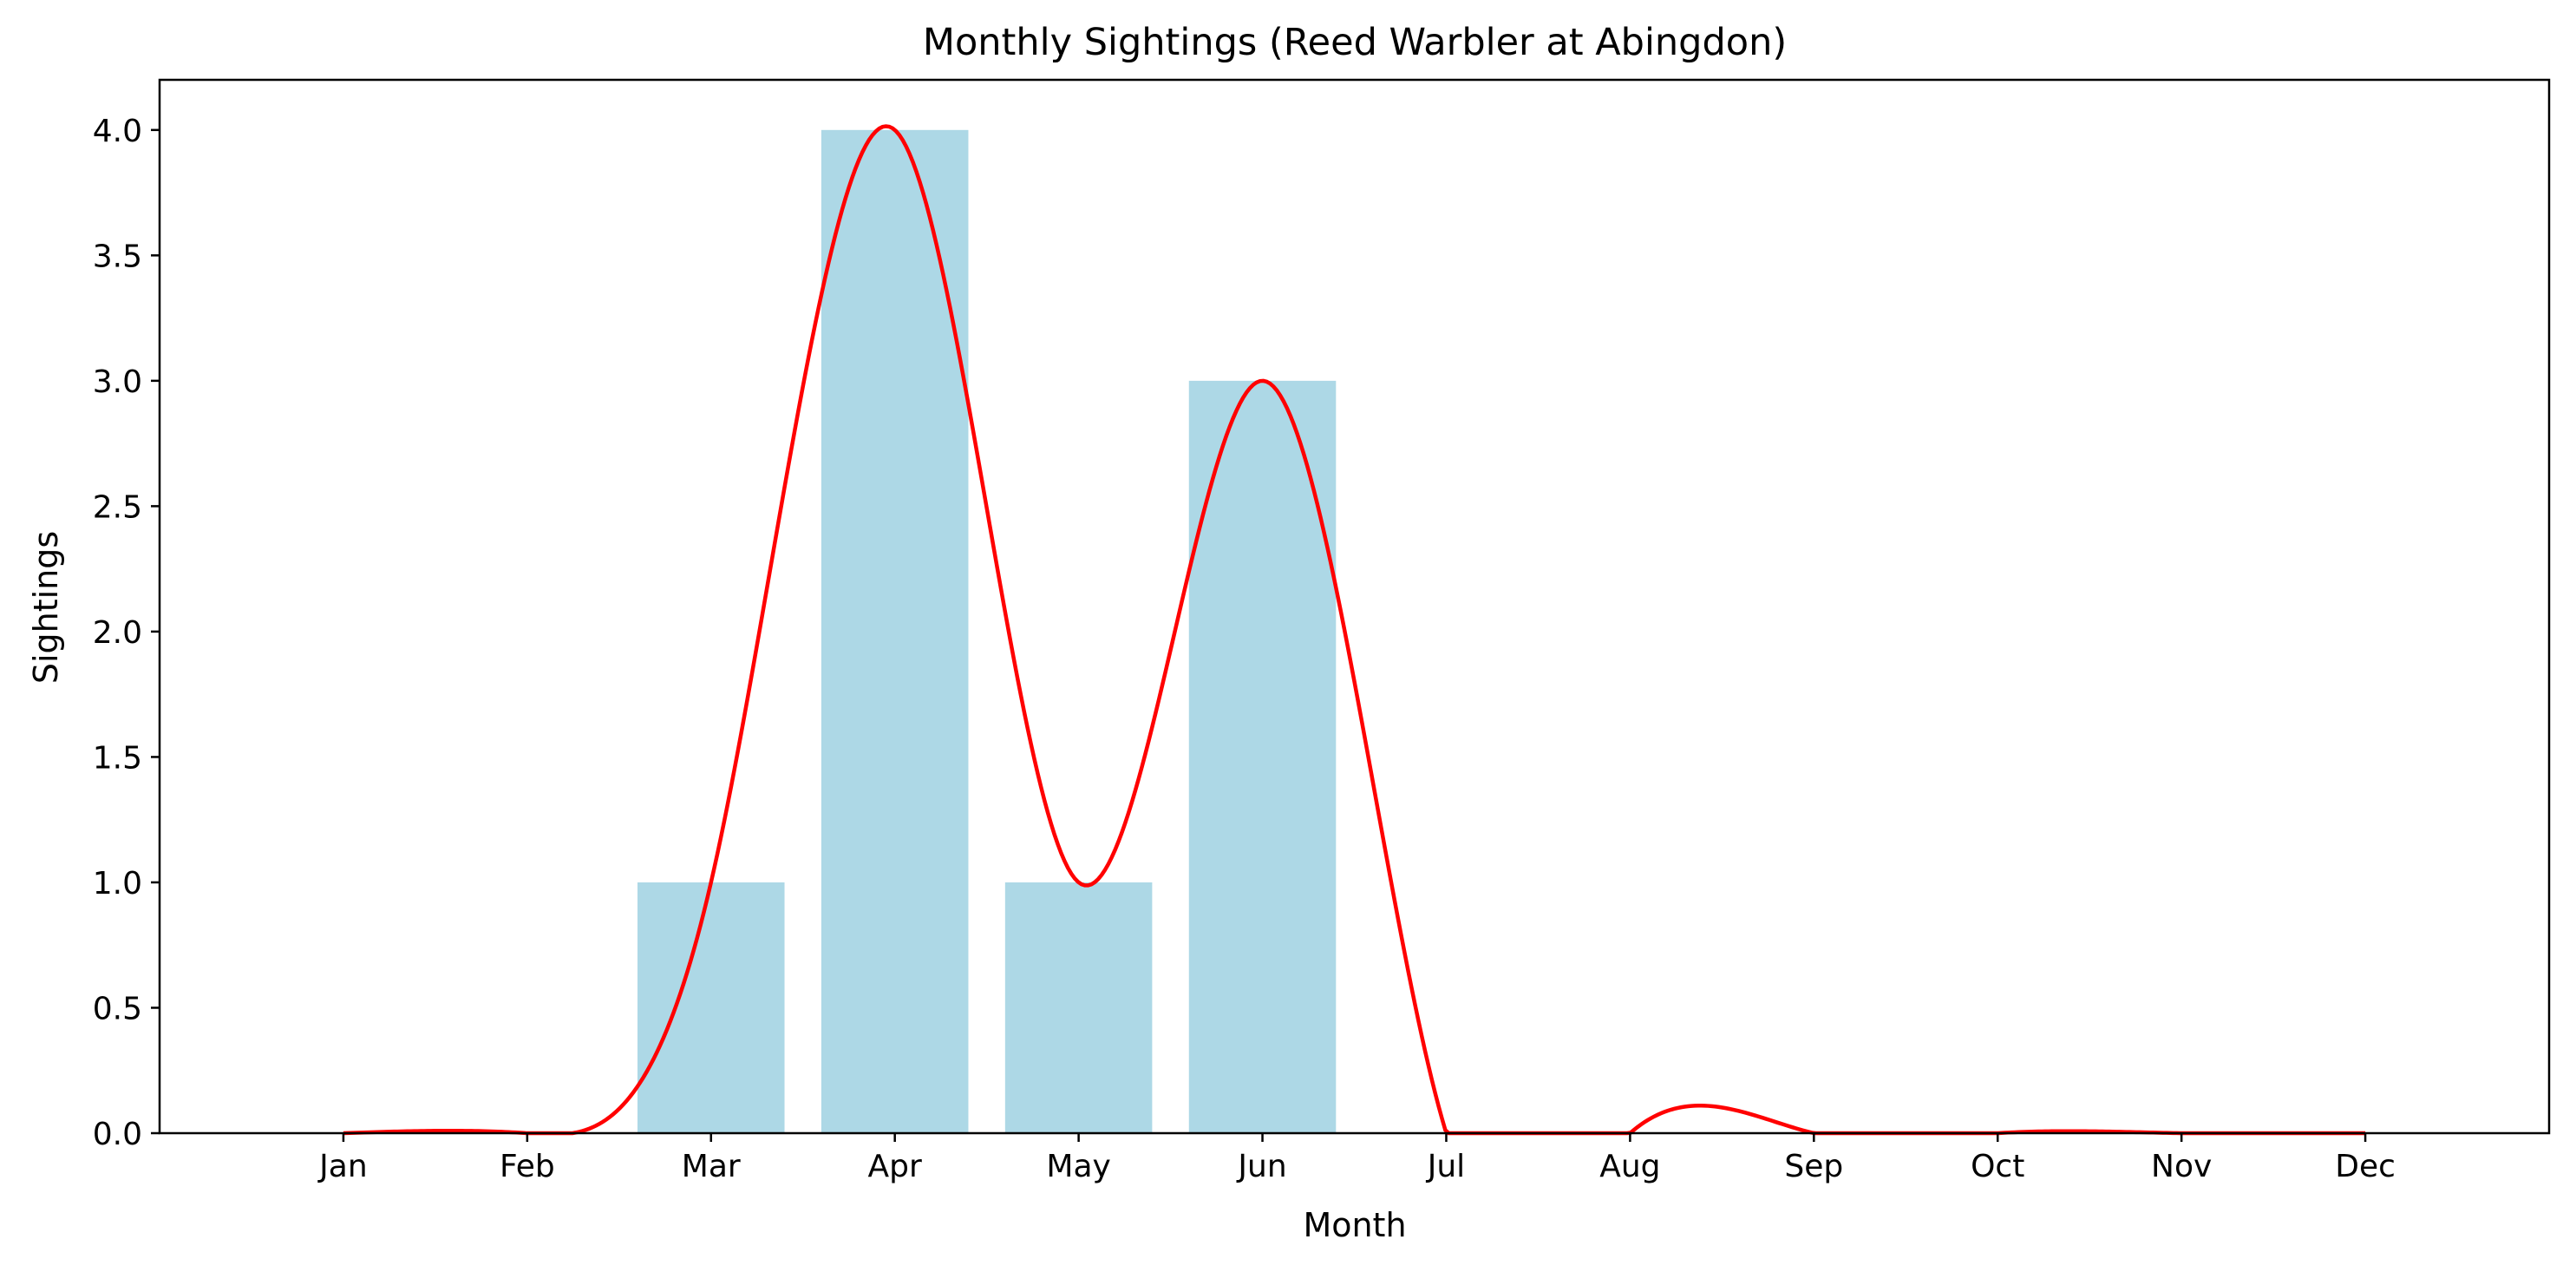 The width and height of the screenshot is (2576, 1272). What do you see at coordinates (1813, 1166) in the screenshot?
I see `x-tick-label: Sep` at bounding box center [1813, 1166].